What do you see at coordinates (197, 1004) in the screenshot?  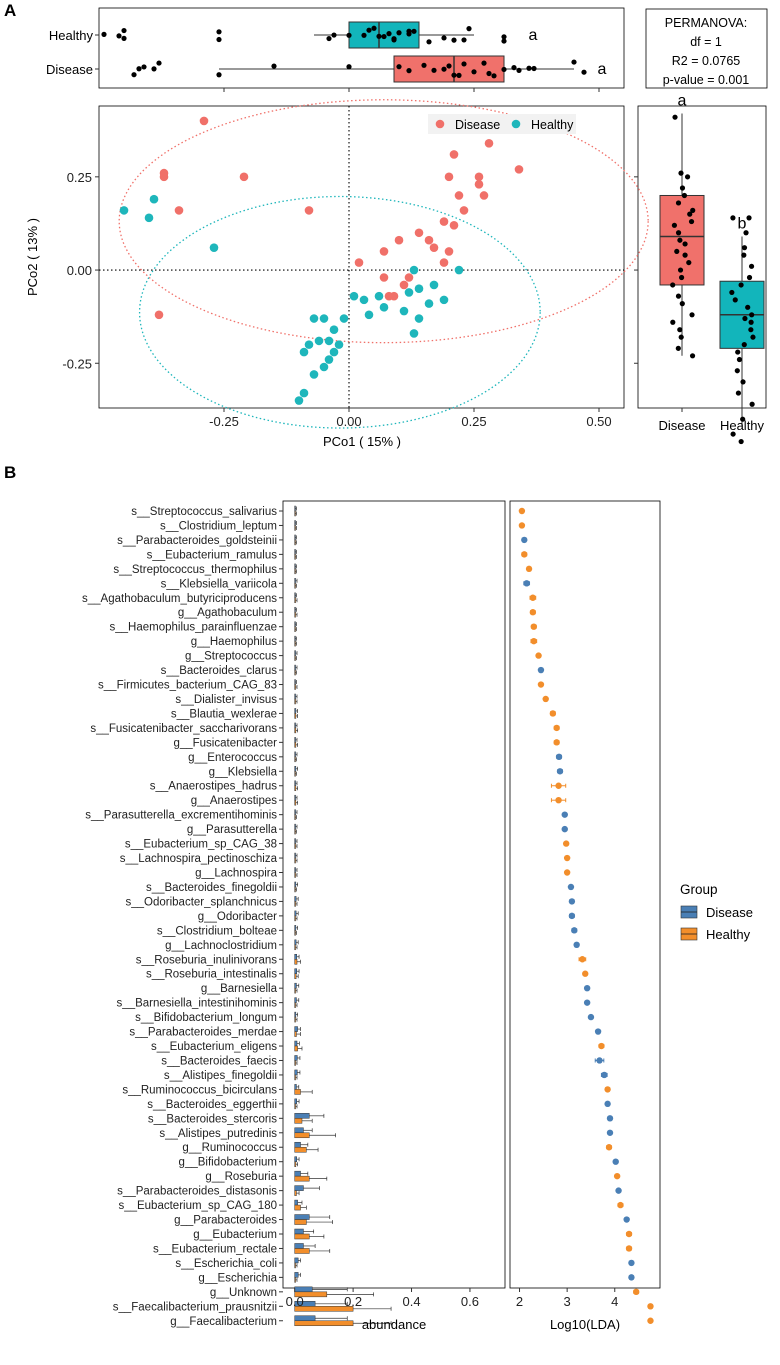 I see `taxon-label: s__Barnesiella_intestinihominis` at bounding box center [197, 1004].